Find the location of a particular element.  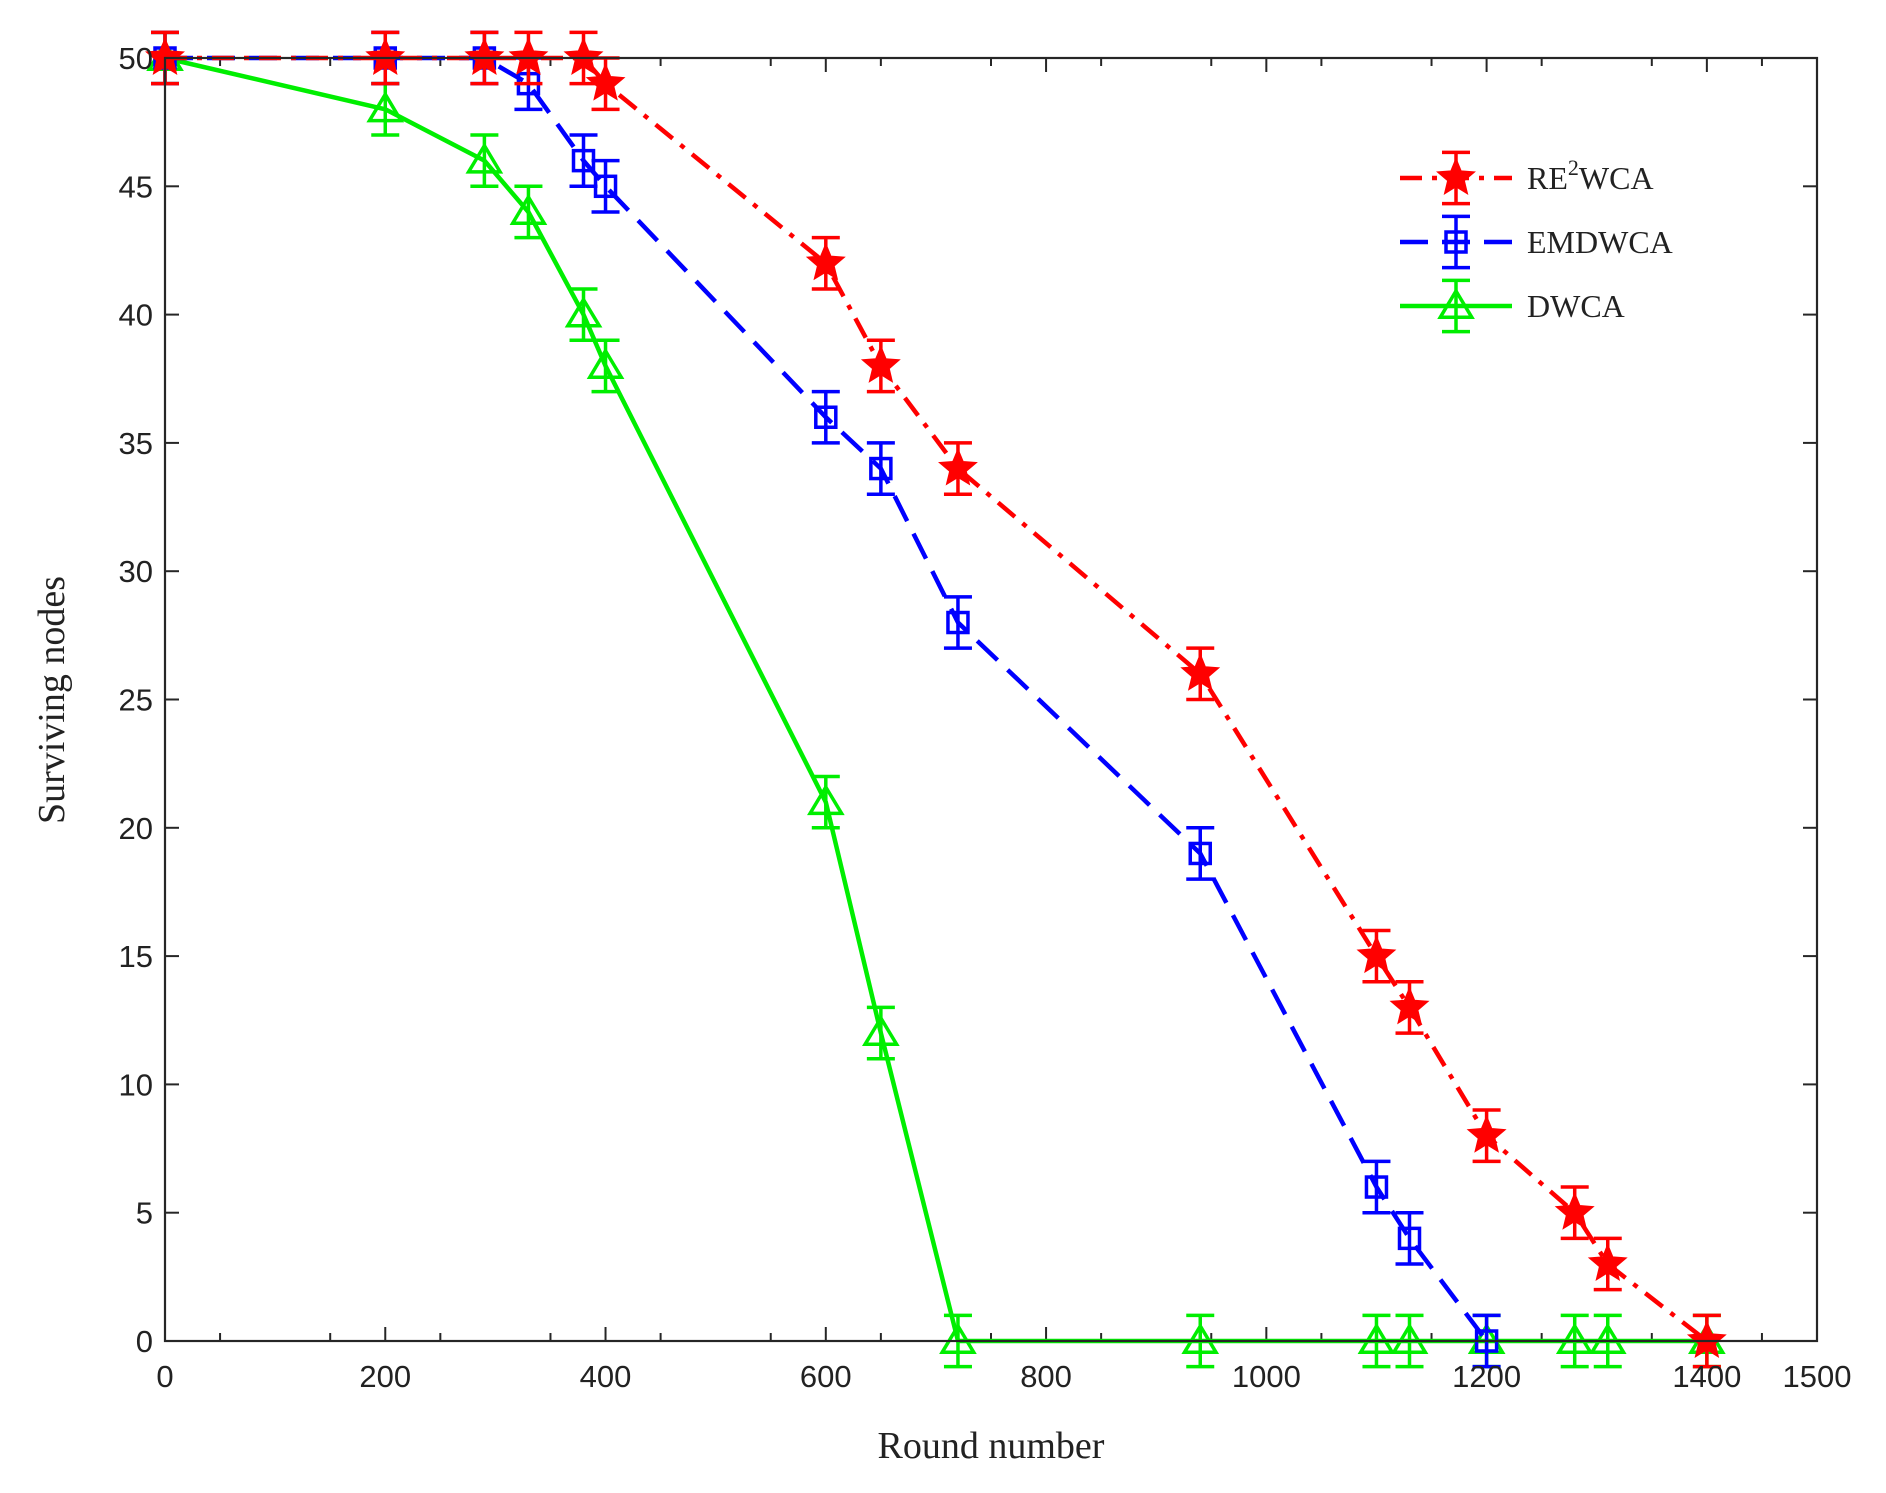

x-axis-label: Round number is located at coordinates (991, 1446).